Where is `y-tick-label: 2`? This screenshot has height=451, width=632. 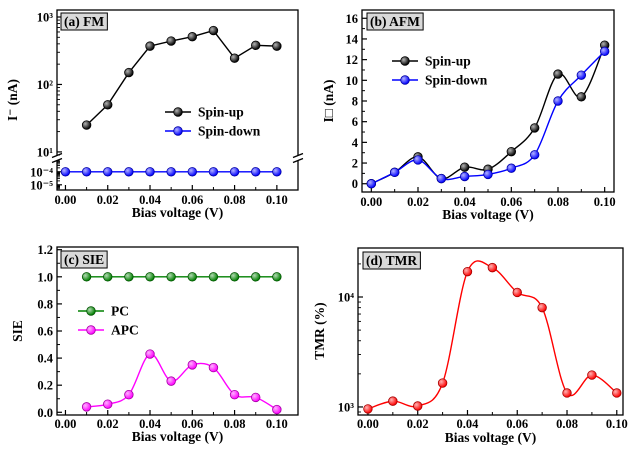 y-tick-label: 2 is located at coordinates (355, 164).